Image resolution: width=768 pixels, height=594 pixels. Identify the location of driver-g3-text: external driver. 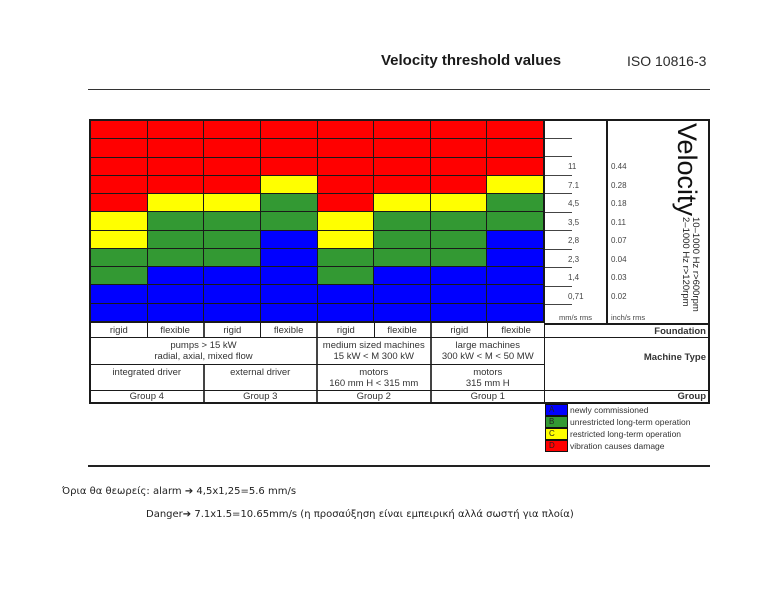
(260, 372).